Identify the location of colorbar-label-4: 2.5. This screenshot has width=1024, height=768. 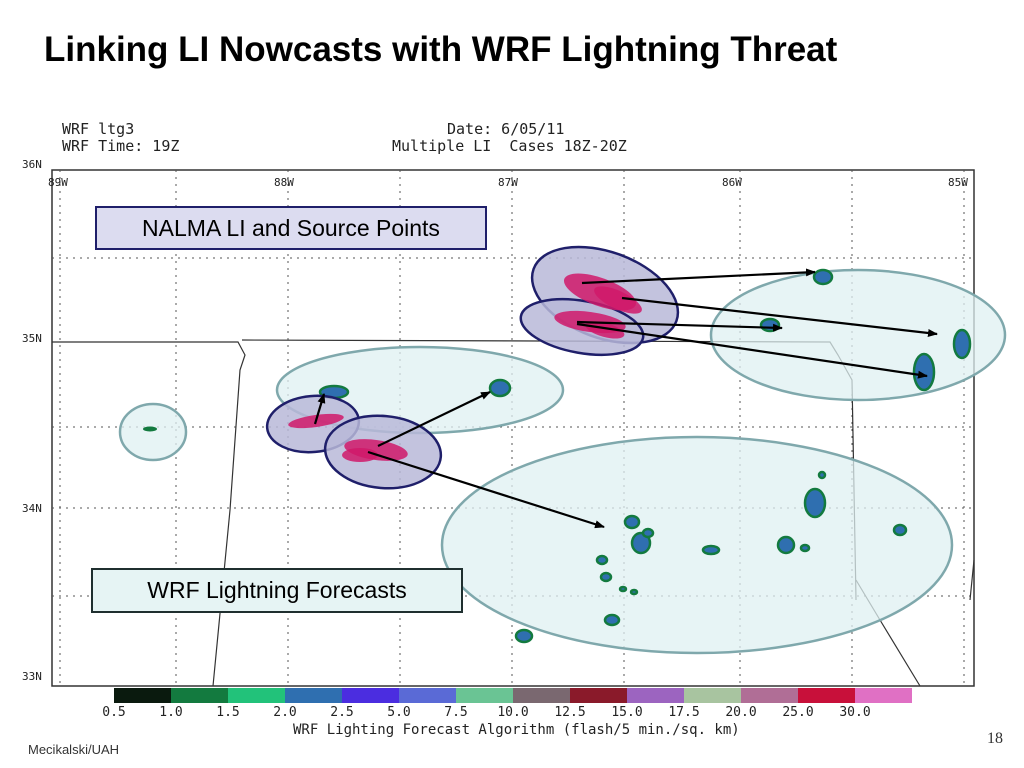
(342, 712).